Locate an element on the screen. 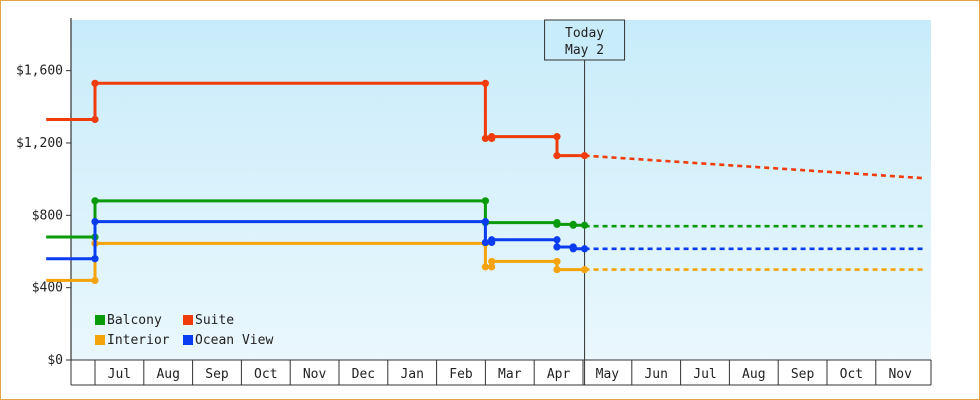  x-tick-label: Jun is located at coordinates (655, 374).